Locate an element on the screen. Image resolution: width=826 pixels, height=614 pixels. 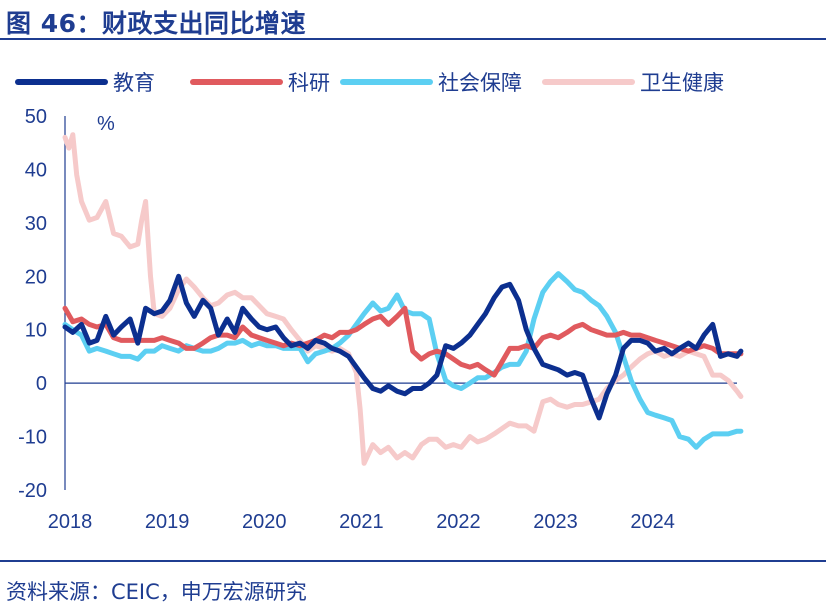
figure-title: 图 46：财政支出同比增速 is located at coordinates (156, 23).